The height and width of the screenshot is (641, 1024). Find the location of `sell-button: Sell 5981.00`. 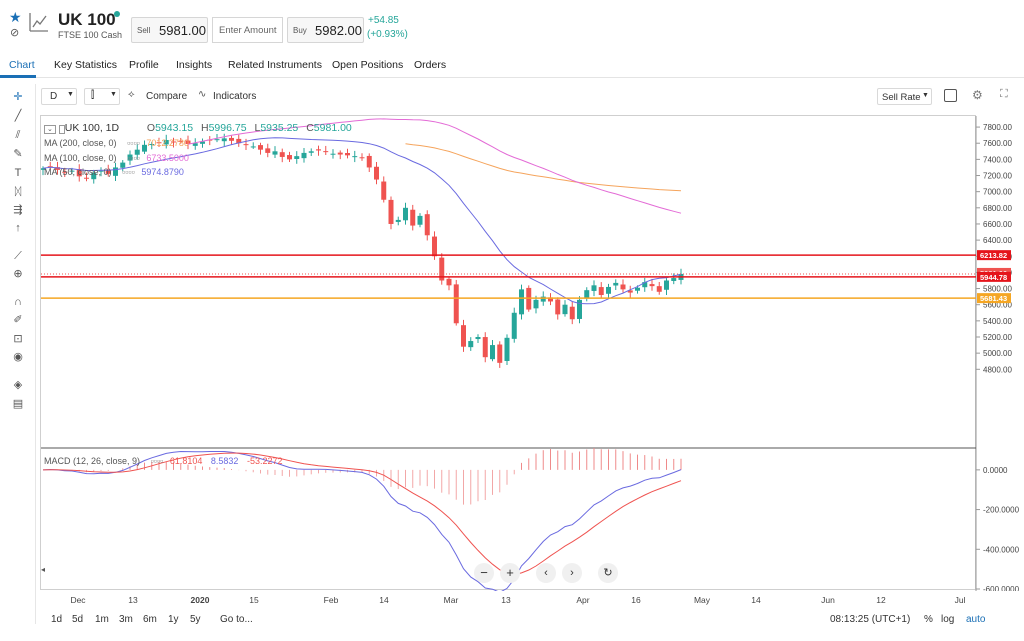

sell-button: Sell 5981.00 is located at coordinates (169, 30).